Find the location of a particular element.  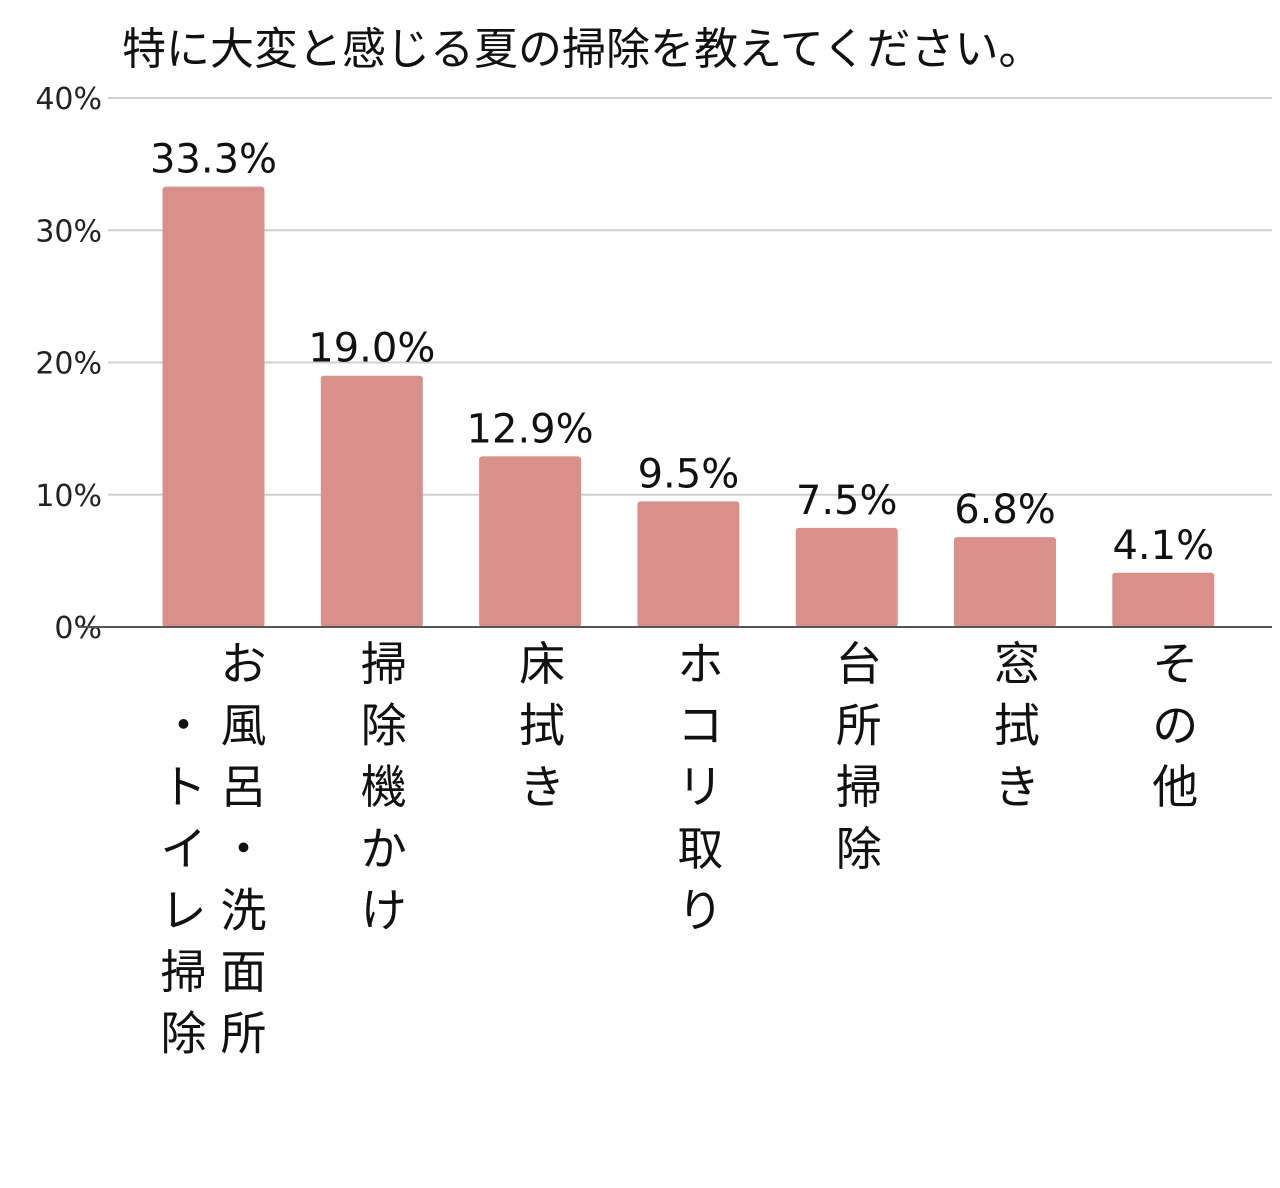

y-axis-ticks: 0% 10% 20% 30% 40% is located at coordinates (68, 364).